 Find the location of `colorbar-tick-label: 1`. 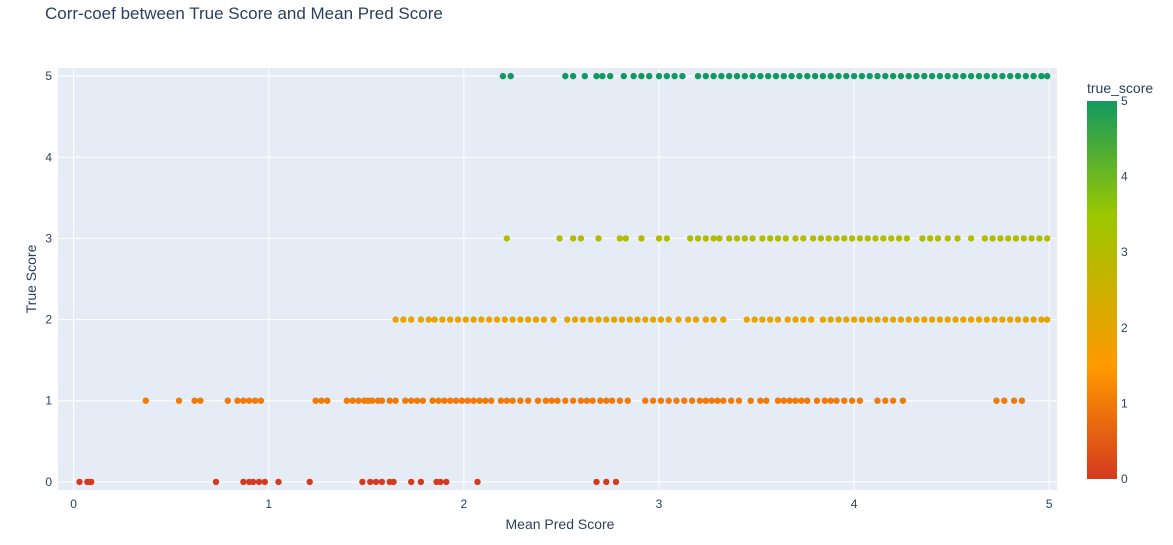

colorbar-tick-label: 1 is located at coordinates (1124, 403).